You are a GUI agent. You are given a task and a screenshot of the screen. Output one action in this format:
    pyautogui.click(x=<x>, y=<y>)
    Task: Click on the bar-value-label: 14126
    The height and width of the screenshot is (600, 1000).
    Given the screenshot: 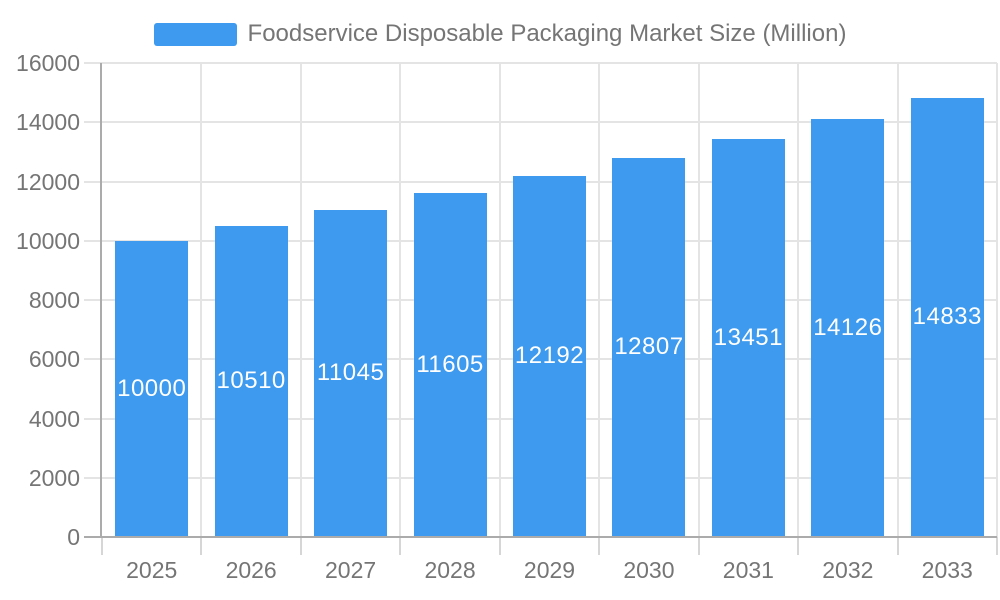 What is the action you would take?
    pyautogui.click(x=848, y=327)
    